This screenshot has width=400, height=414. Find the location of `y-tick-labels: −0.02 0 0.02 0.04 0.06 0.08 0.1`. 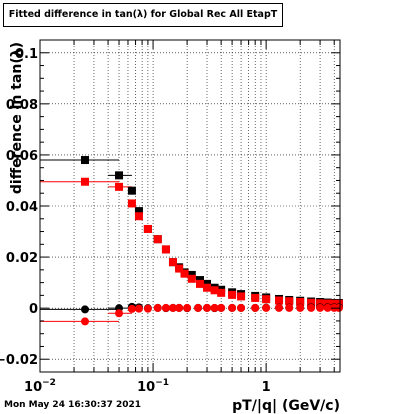

y-tick-labels: −0.02 0 0.02 0.04 0.06 0.08 0.1 is located at coordinates (19, 207).